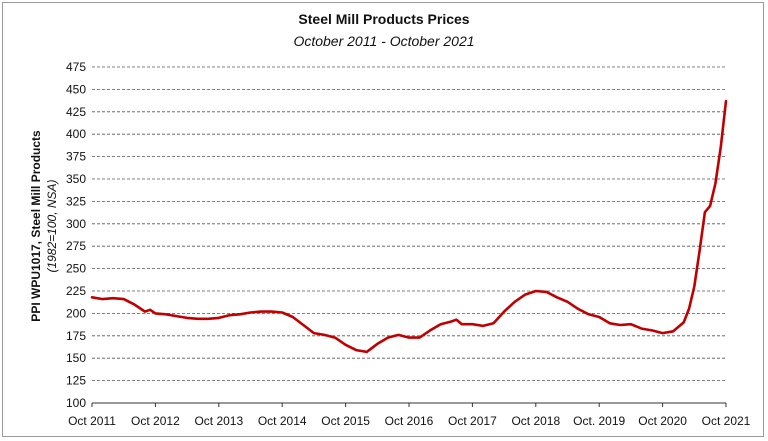  I want to click on x-tick-label: Oct 2014, so click(282, 421).